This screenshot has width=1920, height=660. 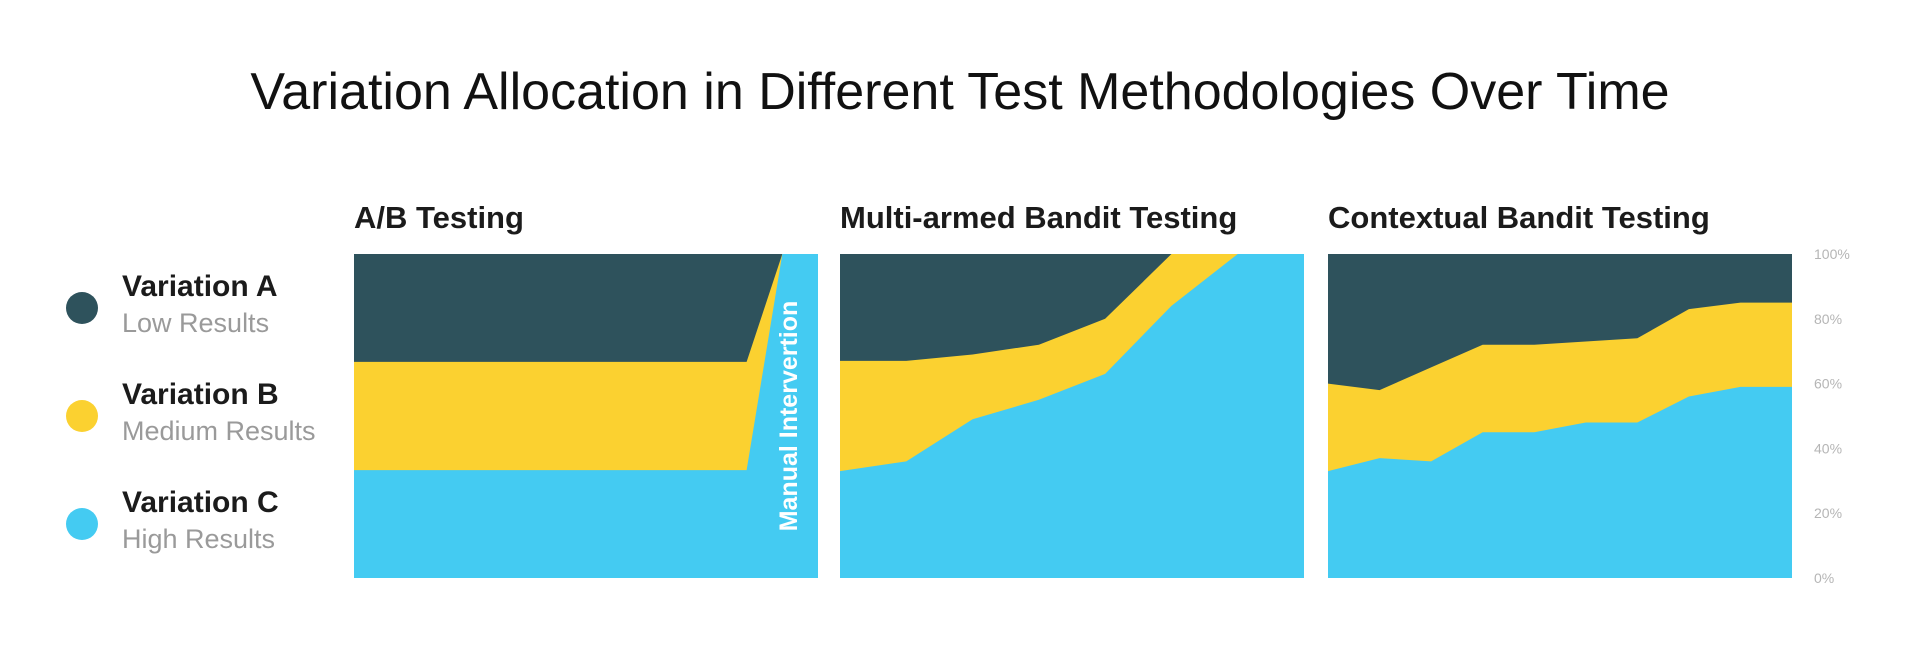 What do you see at coordinates (789, 416) in the screenshot?
I see `manual-intervention-label: Manual Intervertion` at bounding box center [789, 416].